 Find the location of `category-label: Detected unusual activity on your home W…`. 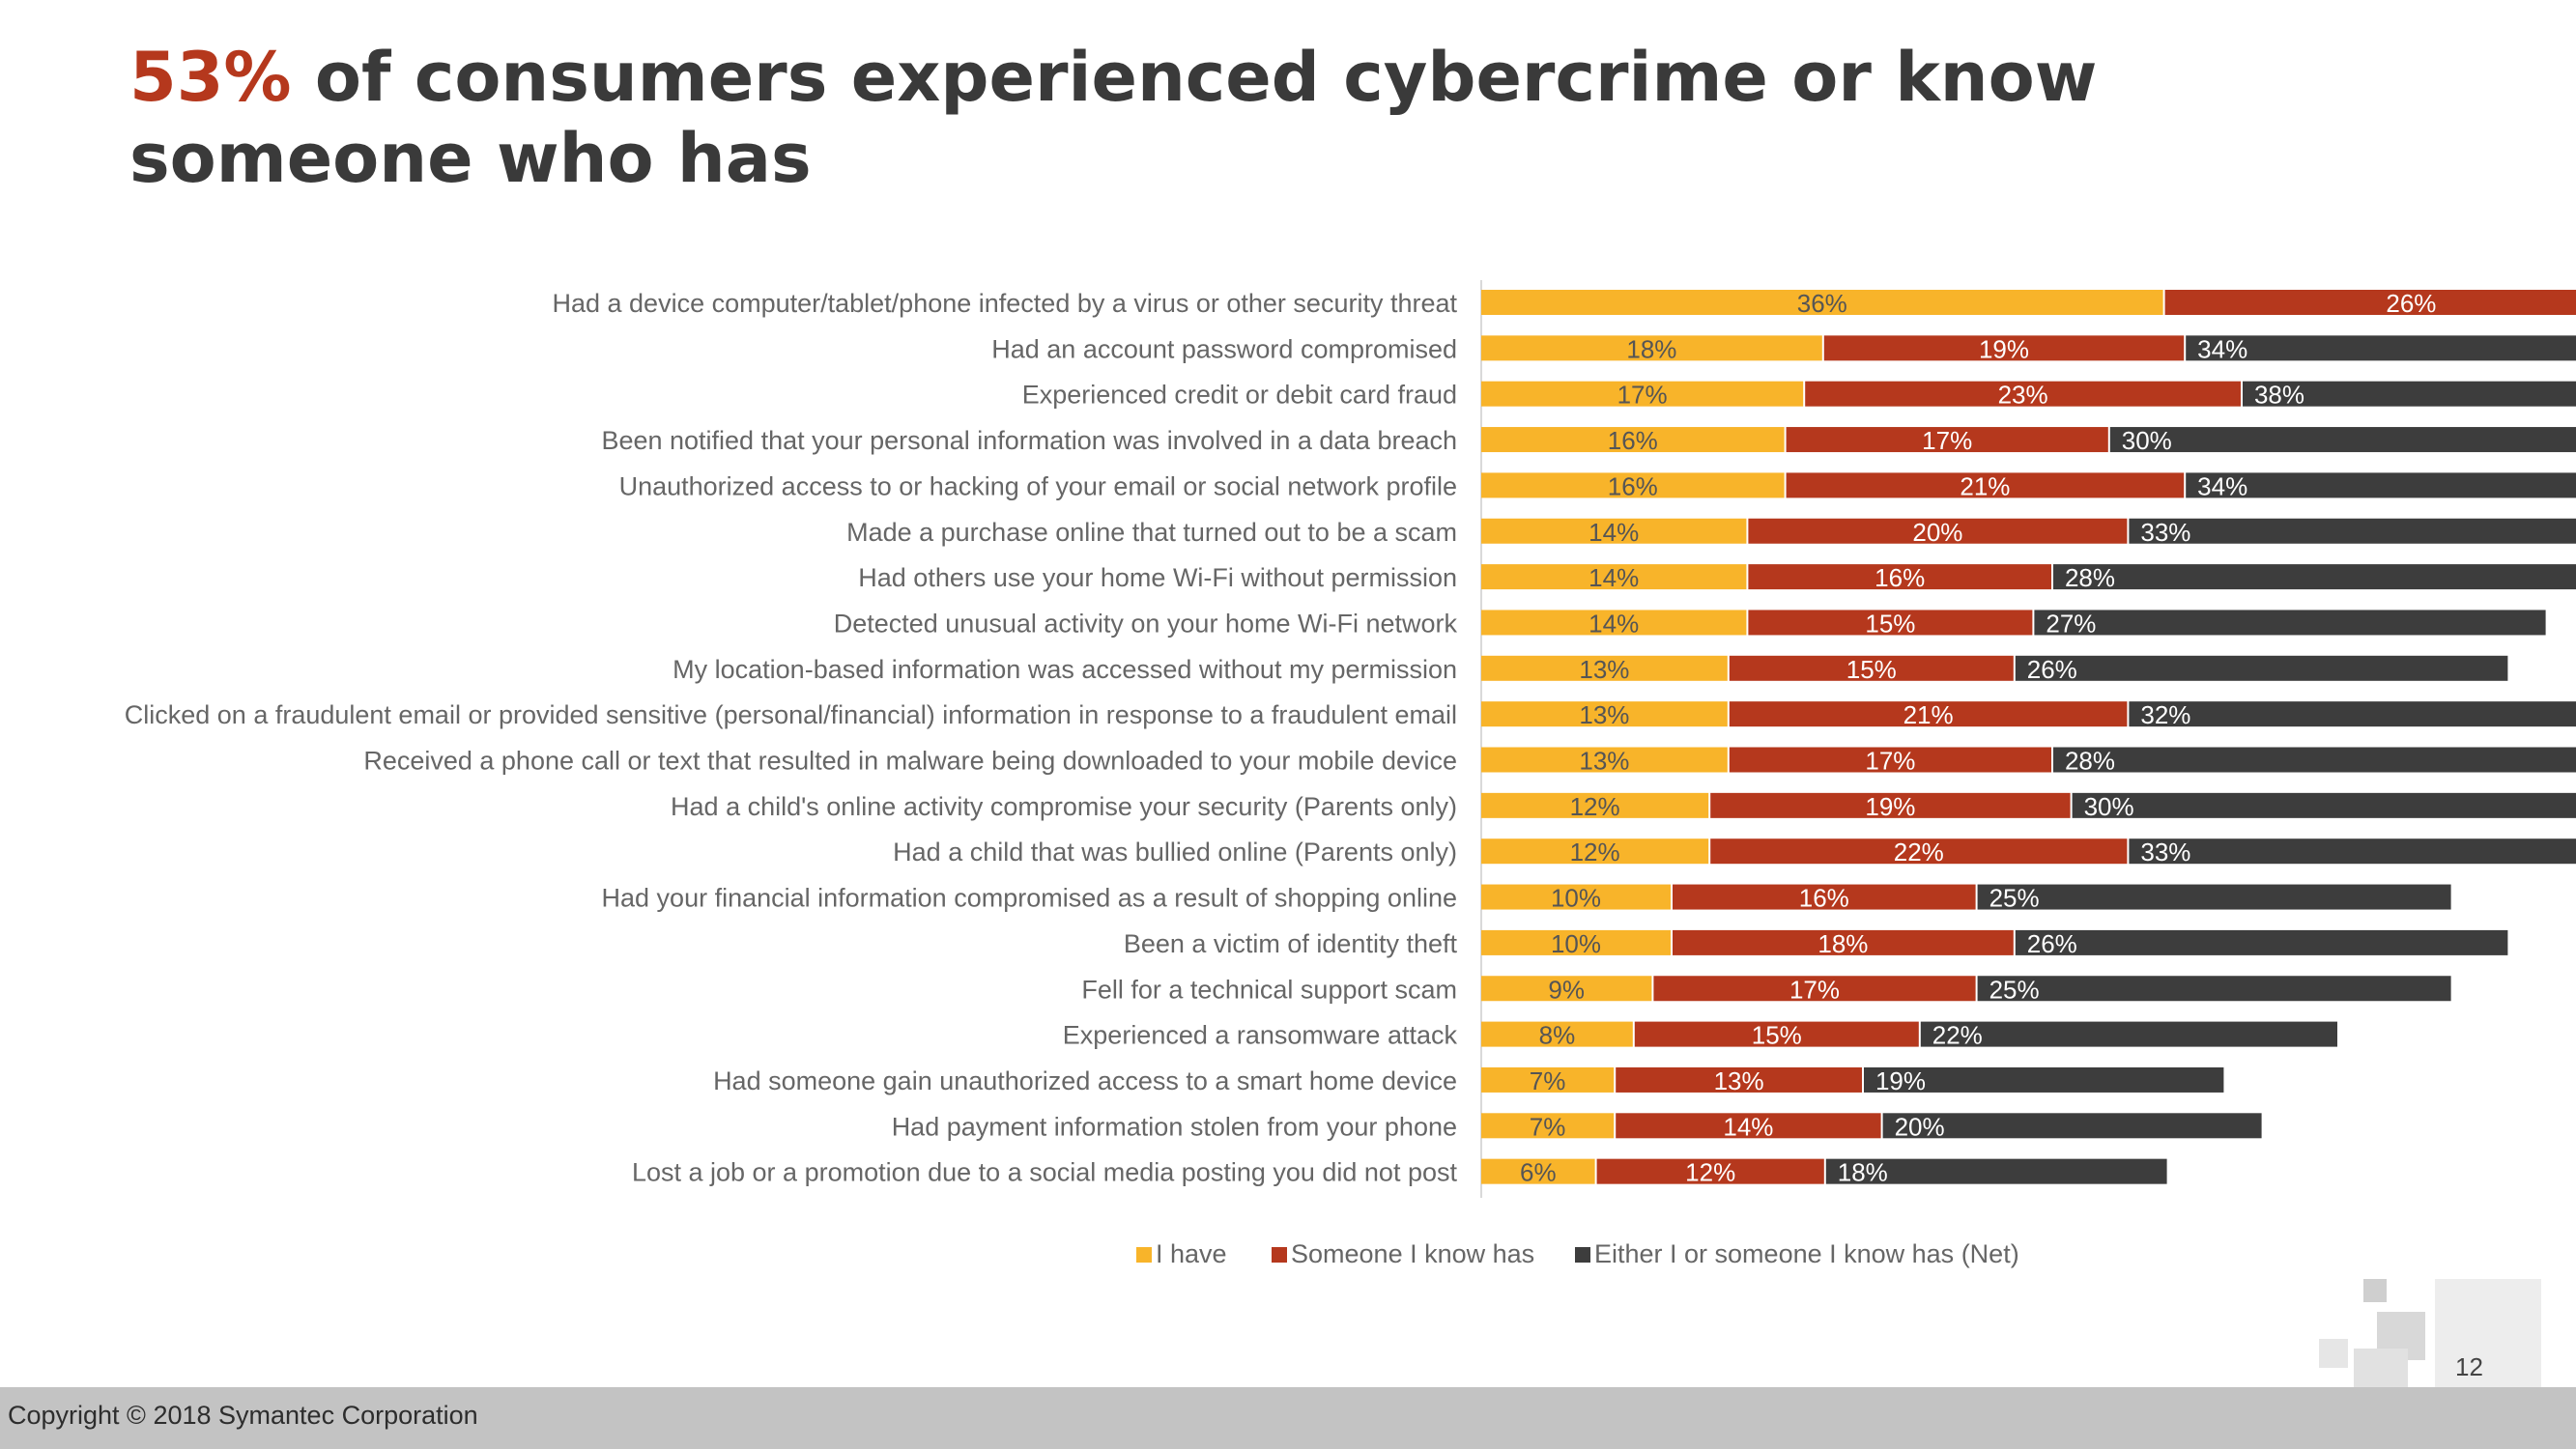

category-label: Detected unusual activity on your home W… is located at coordinates (1146, 623).